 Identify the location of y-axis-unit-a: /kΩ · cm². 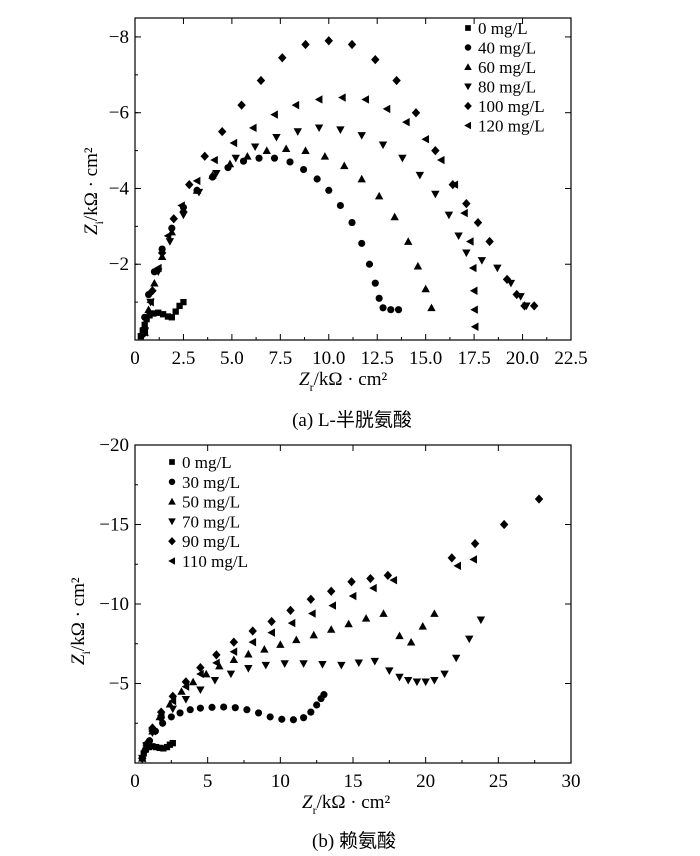
(91, 184).